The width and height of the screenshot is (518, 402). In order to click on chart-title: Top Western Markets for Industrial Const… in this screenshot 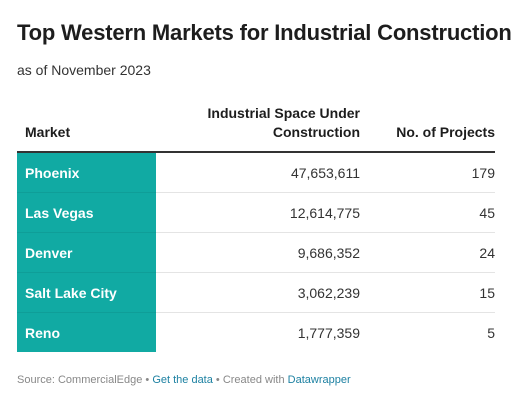, I will do `click(264, 32)`.